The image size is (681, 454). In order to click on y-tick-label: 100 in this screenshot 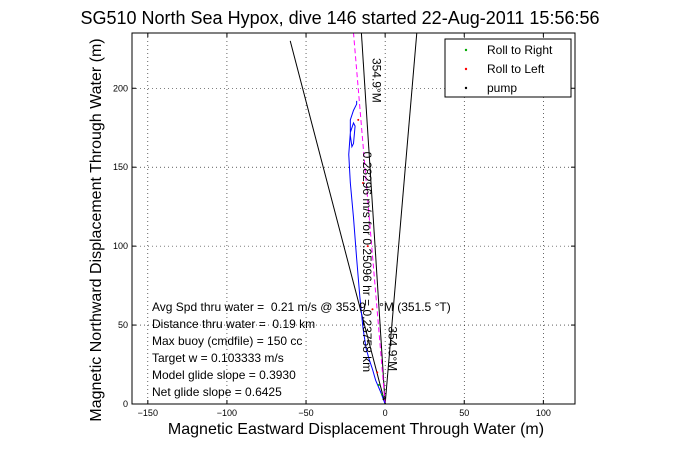, I will do `click(120, 246)`.